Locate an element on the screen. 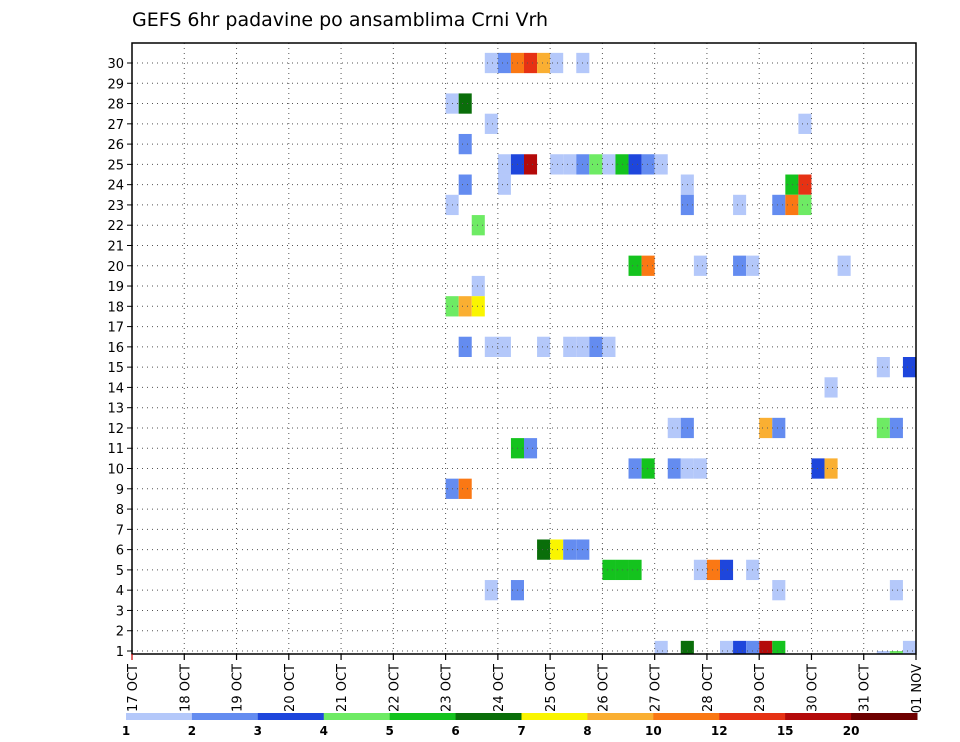 This screenshot has width=960, height=742. colorbar-tick-label: 1 is located at coordinates (126, 731).